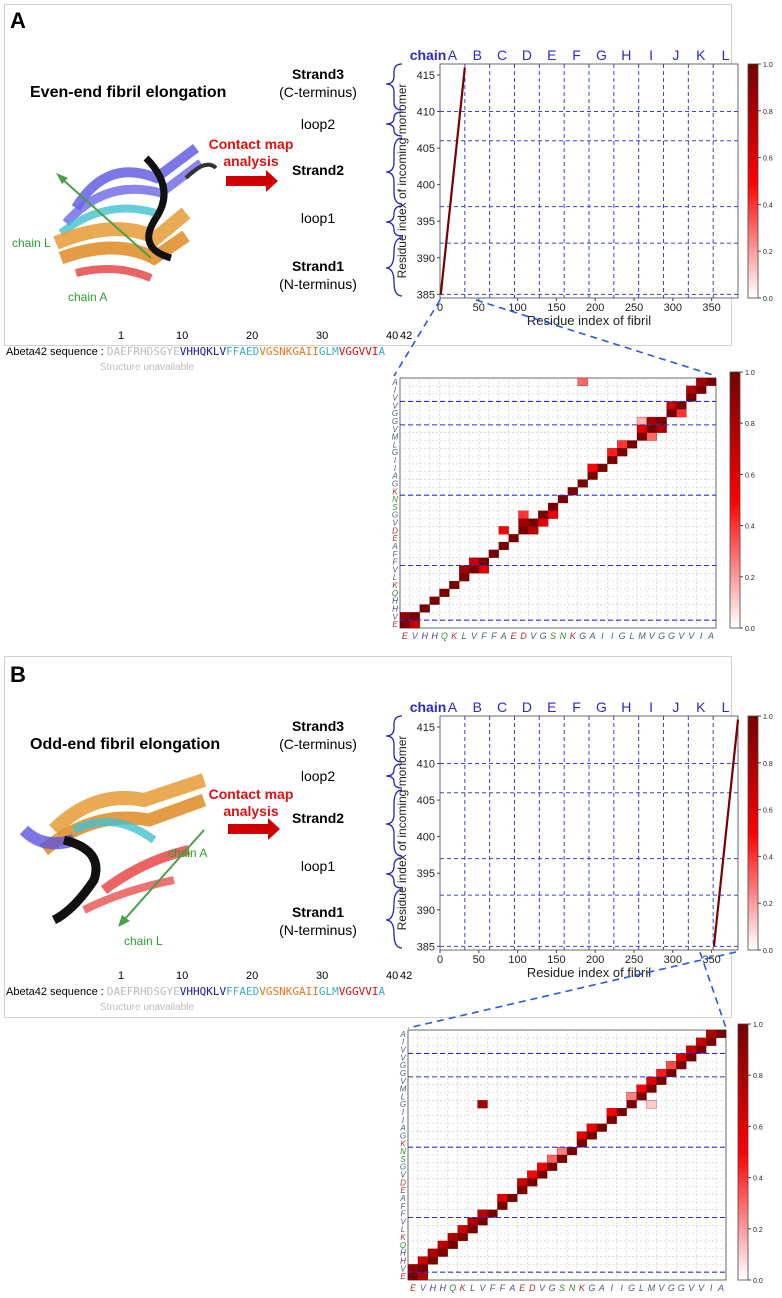 This screenshot has height=1298, width=782. Describe the element at coordinates (394, 546) in the screenshot. I see `y-residue-label: A` at that location.